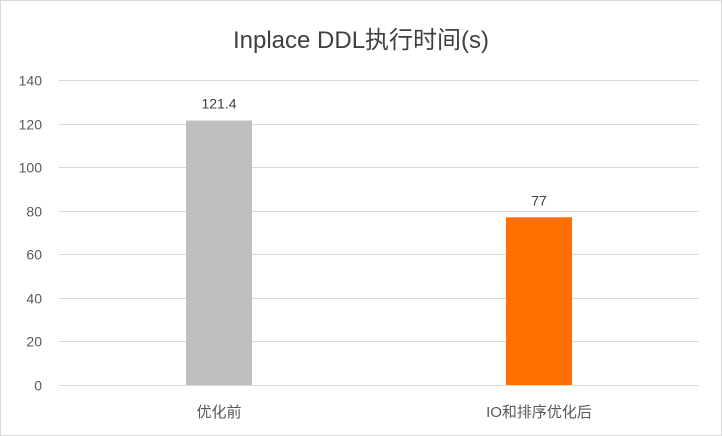 This screenshot has height=436, width=722. Describe the element at coordinates (34, 299) in the screenshot. I see `y-tick-label: 40` at that location.